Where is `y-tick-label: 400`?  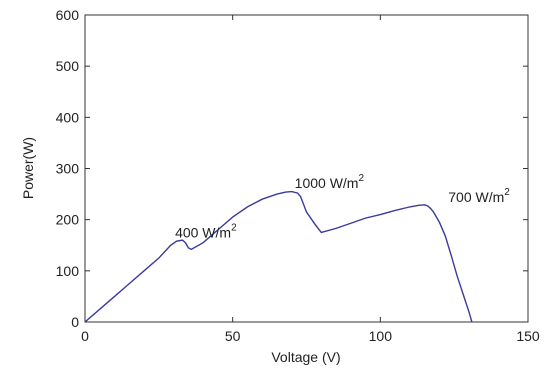
y-tick-label: 400 is located at coordinates (68, 117).